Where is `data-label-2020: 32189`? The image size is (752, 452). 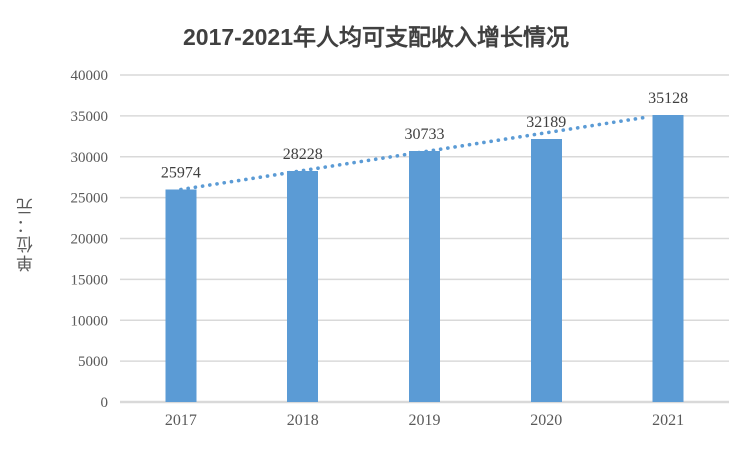
data-label-2020: 32189 is located at coordinates (546, 122).